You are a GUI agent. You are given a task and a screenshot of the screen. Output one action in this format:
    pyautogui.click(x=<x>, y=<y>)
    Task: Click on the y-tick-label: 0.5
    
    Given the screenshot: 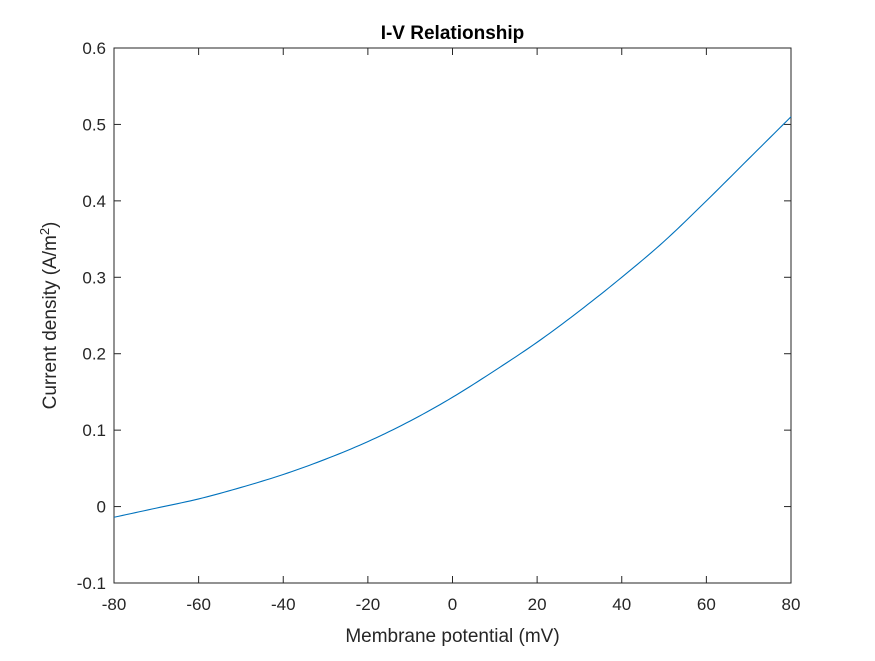 What is the action you would take?
    pyautogui.click(x=94, y=124)
    